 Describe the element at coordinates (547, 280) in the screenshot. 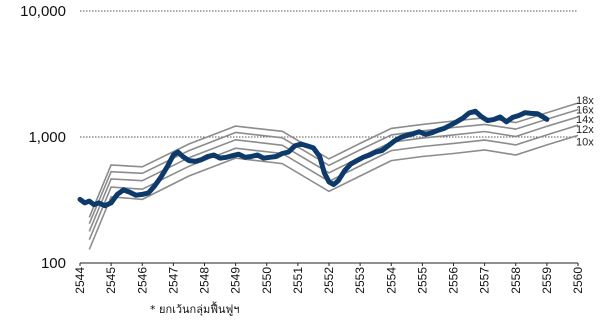

I see `x-tick-label: 2559` at that location.